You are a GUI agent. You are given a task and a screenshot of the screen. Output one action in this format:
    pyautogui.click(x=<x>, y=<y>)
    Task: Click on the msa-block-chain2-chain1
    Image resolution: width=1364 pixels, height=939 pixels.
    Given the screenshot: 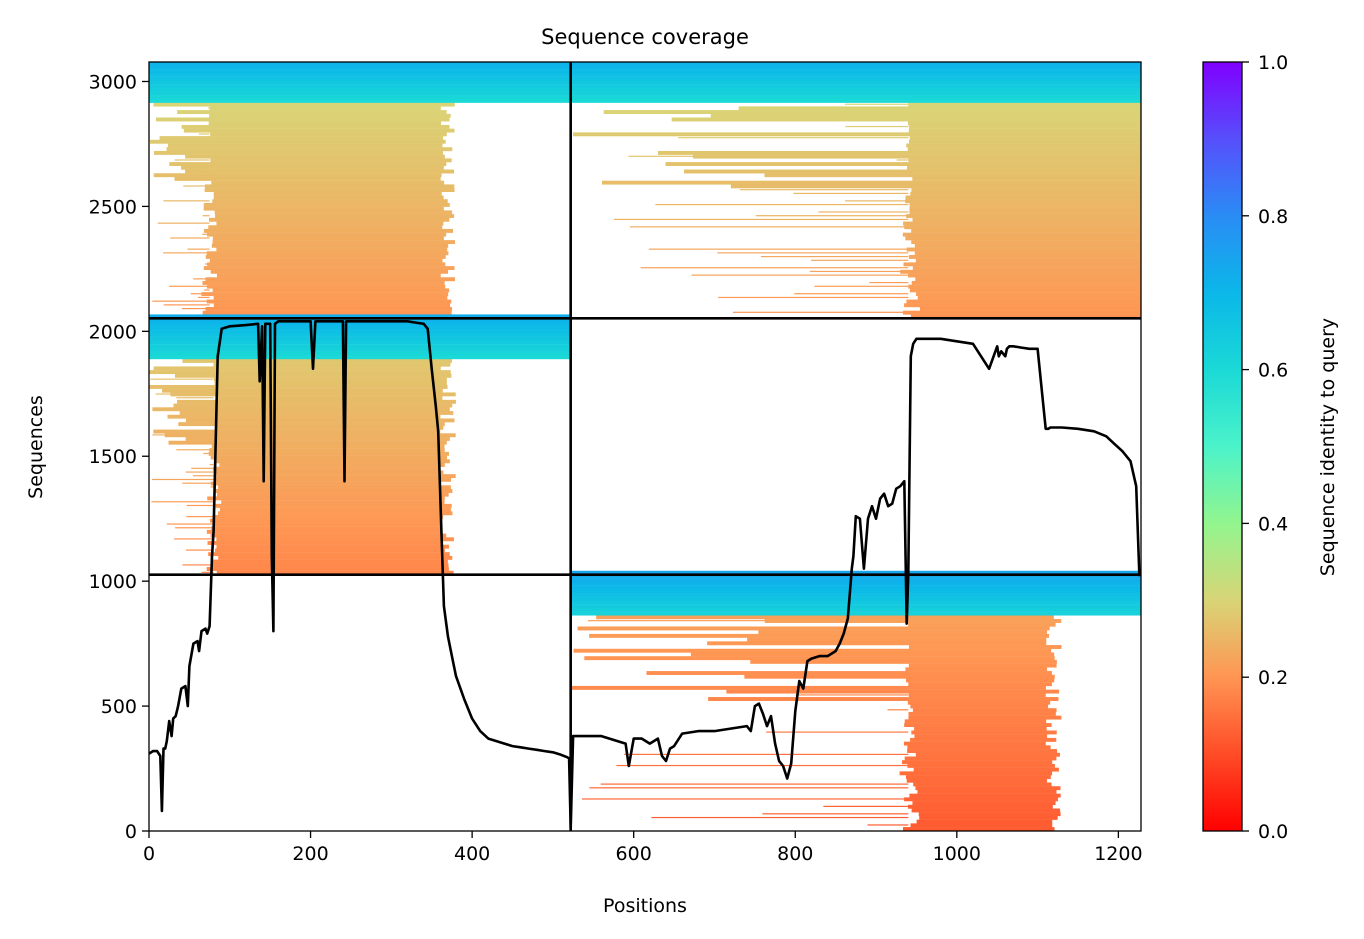 What is the action you would take?
    pyautogui.click(x=360, y=444)
    